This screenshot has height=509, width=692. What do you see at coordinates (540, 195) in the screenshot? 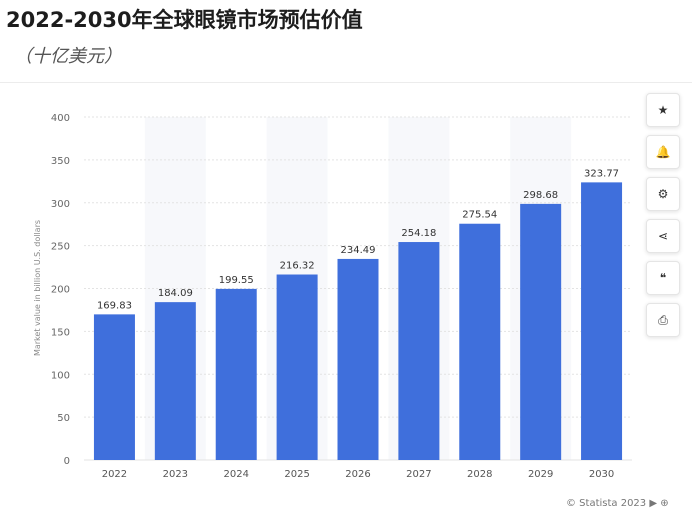
I see `data-label: 298.68` at bounding box center [540, 195].